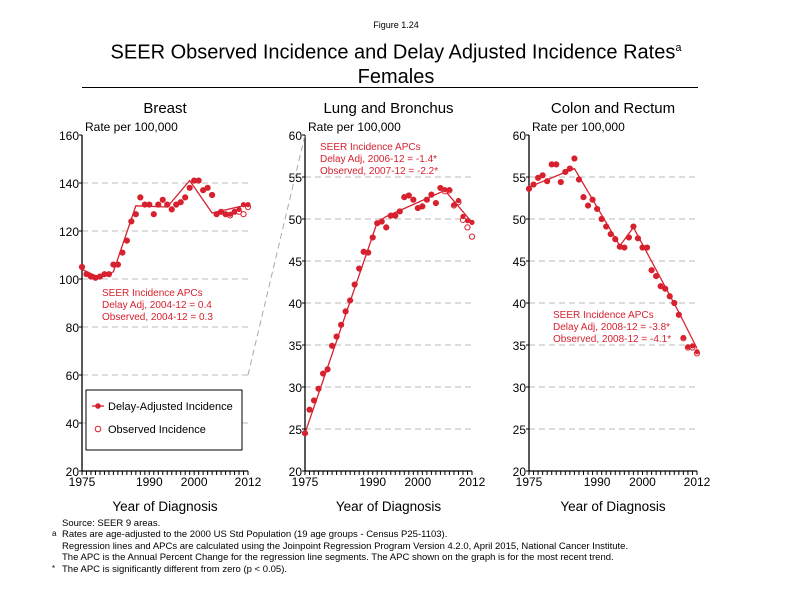  What do you see at coordinates (69, 184) in the screenshot?
I see `y-tick-label: 140` at bounding box center [69, 184].